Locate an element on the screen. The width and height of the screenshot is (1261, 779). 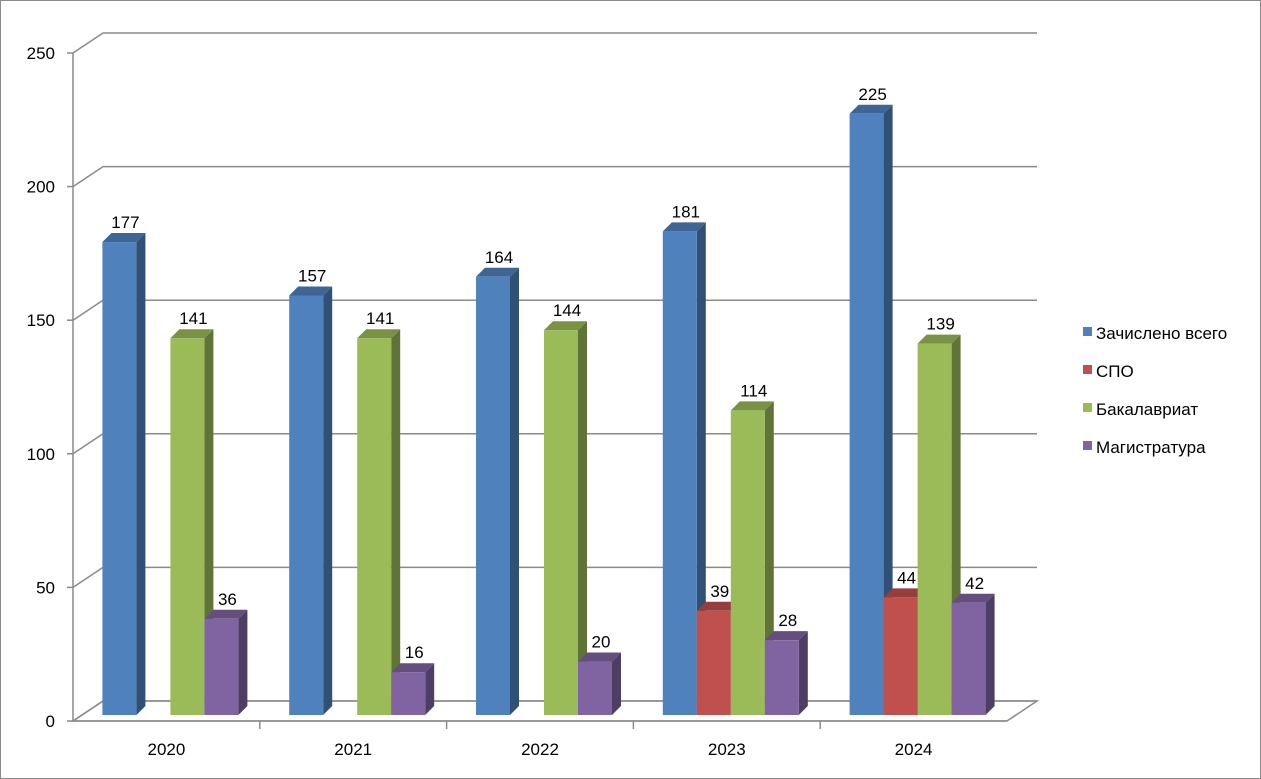
data-label: 164 is located at coordinates (499, 257).